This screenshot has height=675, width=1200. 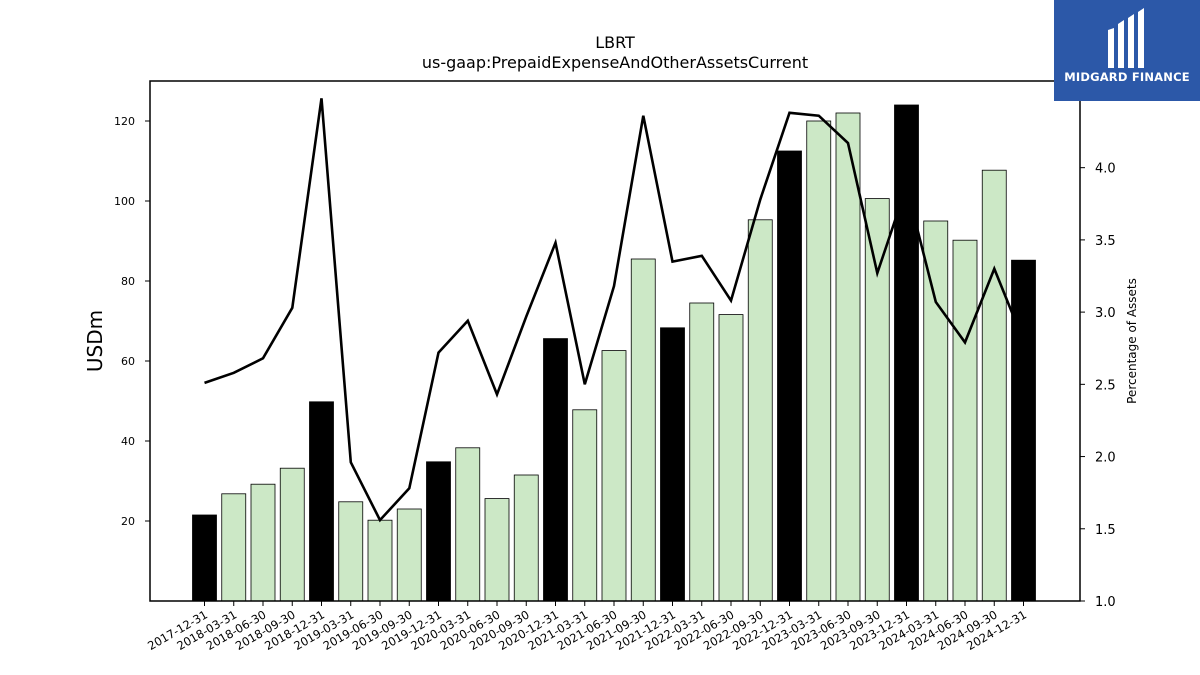 What do you see at coordinates (128, 281) in the screenshot?
I see `y-tick-label: 80` at bounding box center [128, 281].